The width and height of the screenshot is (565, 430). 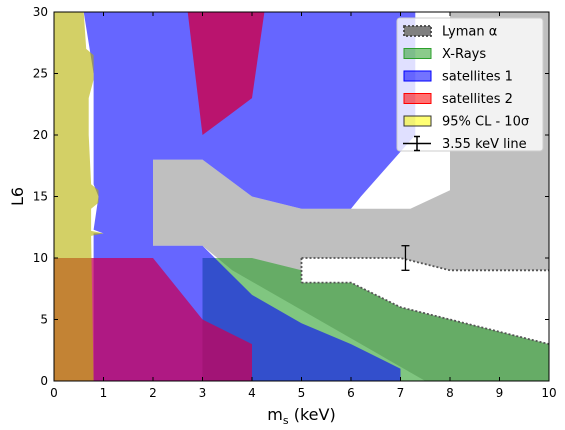 I want to click on y-tick-label: 15, so click(x=40, y=197).